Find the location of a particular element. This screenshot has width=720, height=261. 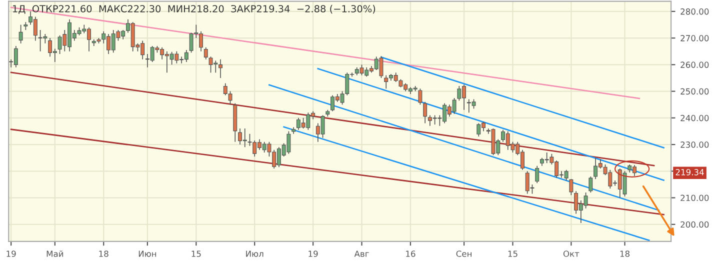

x-tick-label: Июн is located at coordinates (147, 253).